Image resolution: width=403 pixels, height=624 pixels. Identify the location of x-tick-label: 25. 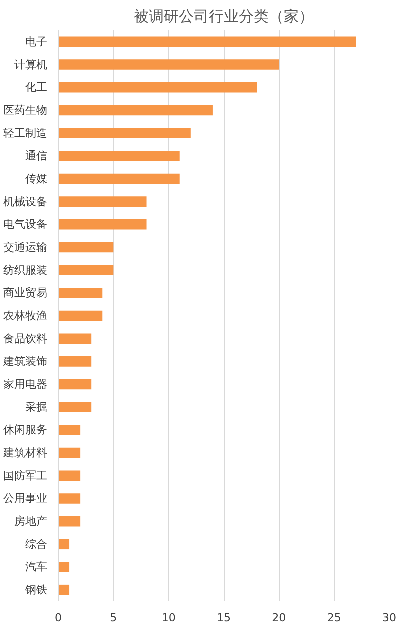
(334, 618).